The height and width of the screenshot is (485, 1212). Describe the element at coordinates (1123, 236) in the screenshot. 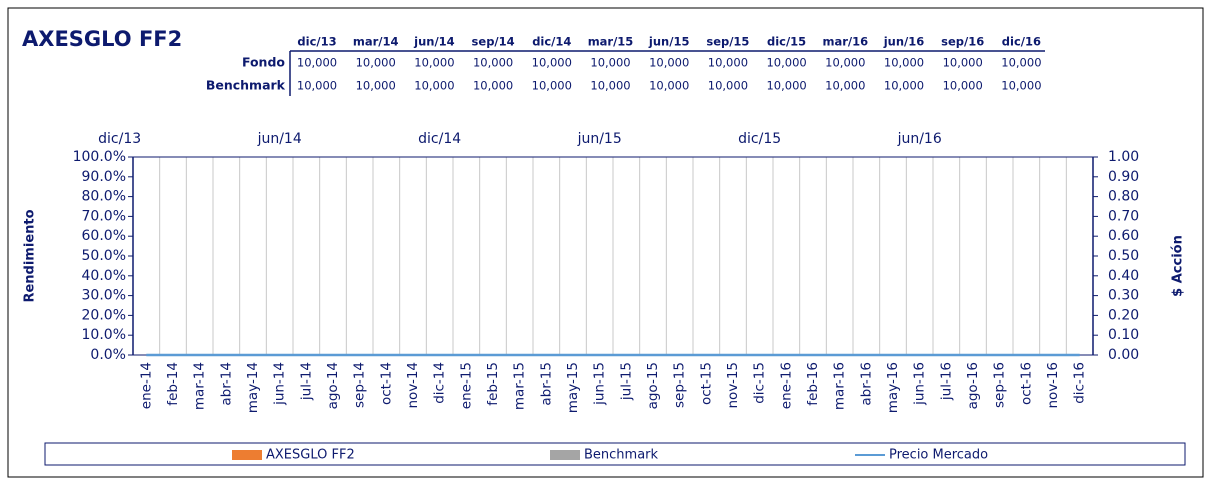

I see `y2-tick-label: 0.60` at that location.